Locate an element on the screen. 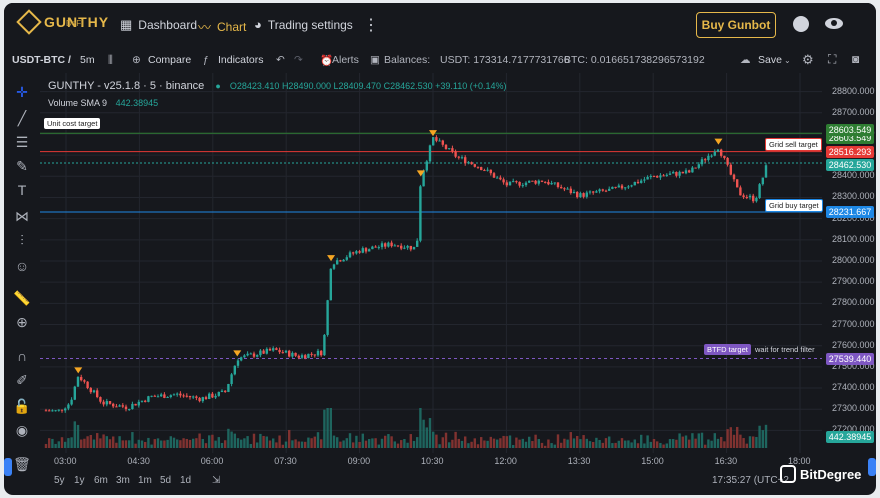 The width and height of the screenshot is (880, 498). range-1d: 1d is located at coordinates (186, 480).